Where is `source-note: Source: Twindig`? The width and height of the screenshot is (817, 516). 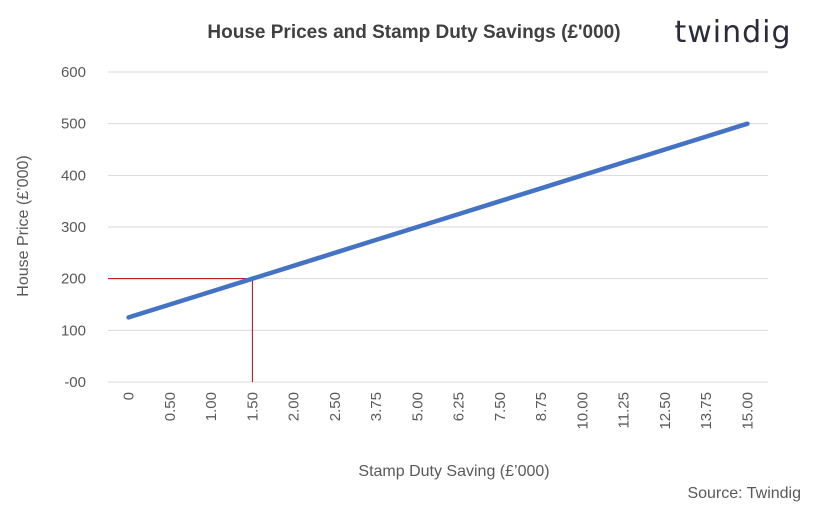 source-note: Source: Twindig is located at coordinates (744, 493).